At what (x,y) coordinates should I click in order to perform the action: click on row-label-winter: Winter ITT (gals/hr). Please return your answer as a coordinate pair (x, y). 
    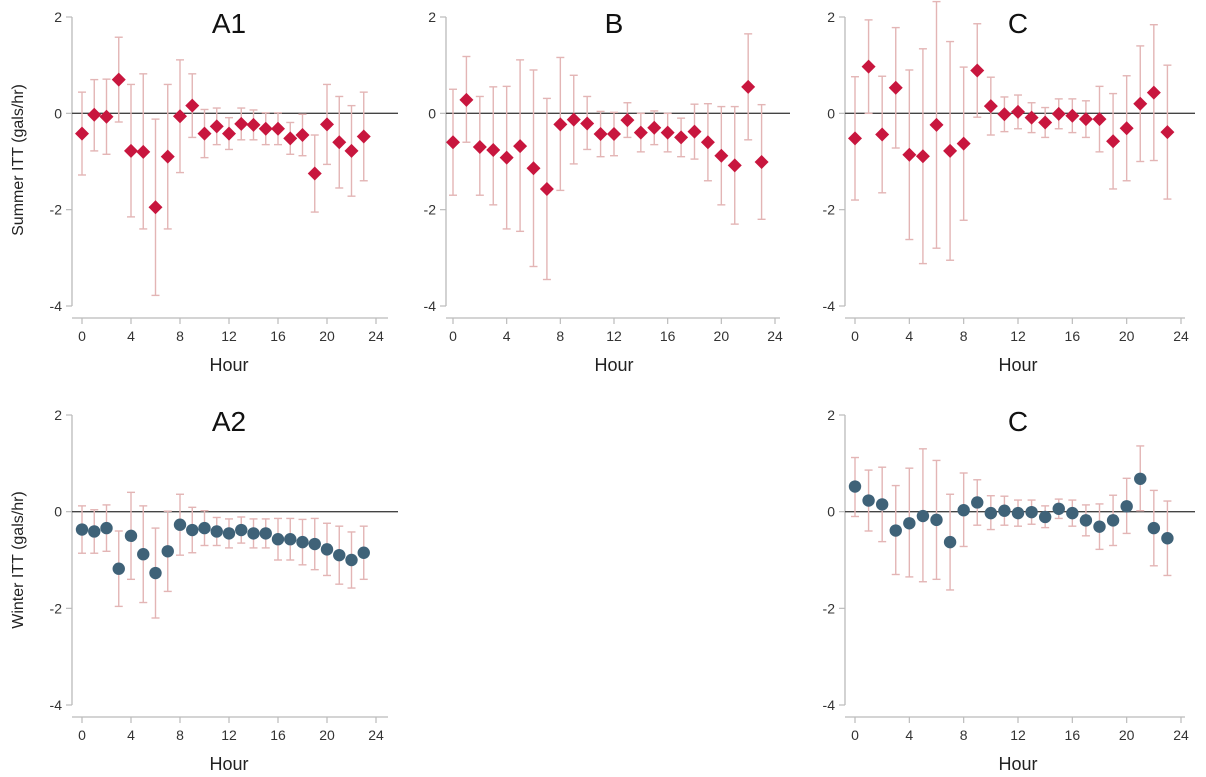
    Looking at the image, I should click on (18, 560).